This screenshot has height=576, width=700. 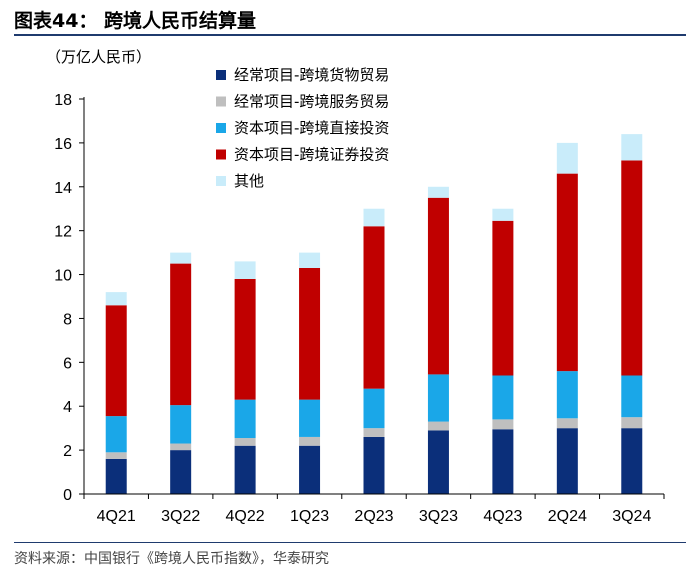 I want to click on x-tick-label: 3Q24, so click(x=631, y=516).